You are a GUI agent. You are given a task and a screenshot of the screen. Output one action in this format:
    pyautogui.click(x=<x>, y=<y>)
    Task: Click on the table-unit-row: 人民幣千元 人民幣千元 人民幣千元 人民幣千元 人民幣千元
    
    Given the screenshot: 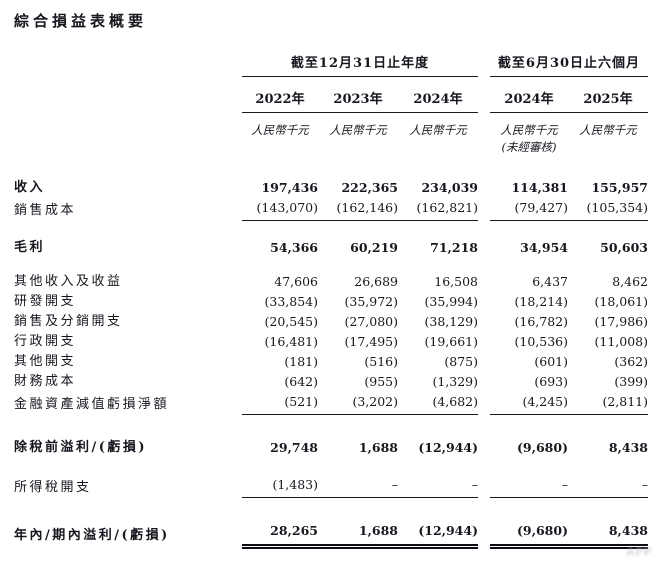 What is the action you would take?
    pyautogui.click(x=331, y=130)
    